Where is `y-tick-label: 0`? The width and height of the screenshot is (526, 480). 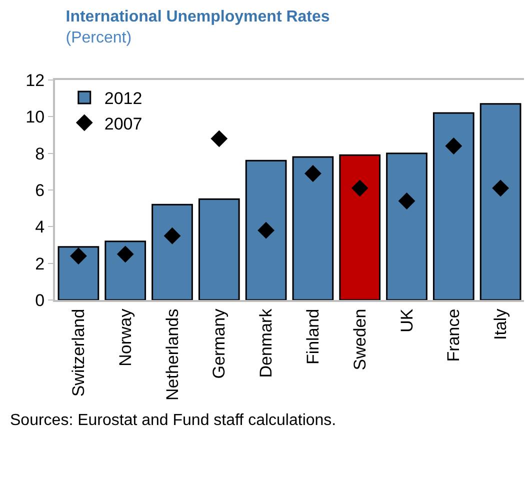
y-tick-label: 0 is located at coordinates (40, 300).